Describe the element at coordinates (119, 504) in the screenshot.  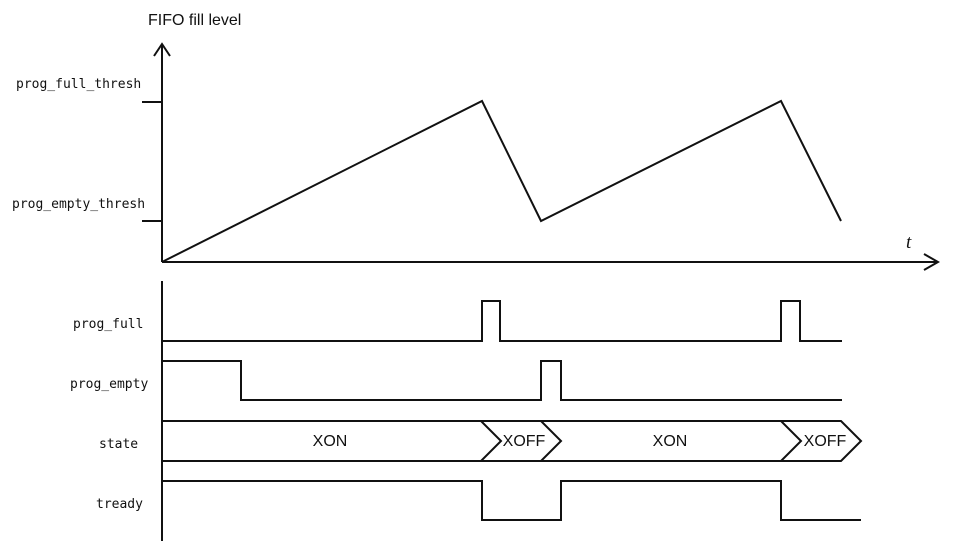
I see `signal-label-tready: tready` at that location.